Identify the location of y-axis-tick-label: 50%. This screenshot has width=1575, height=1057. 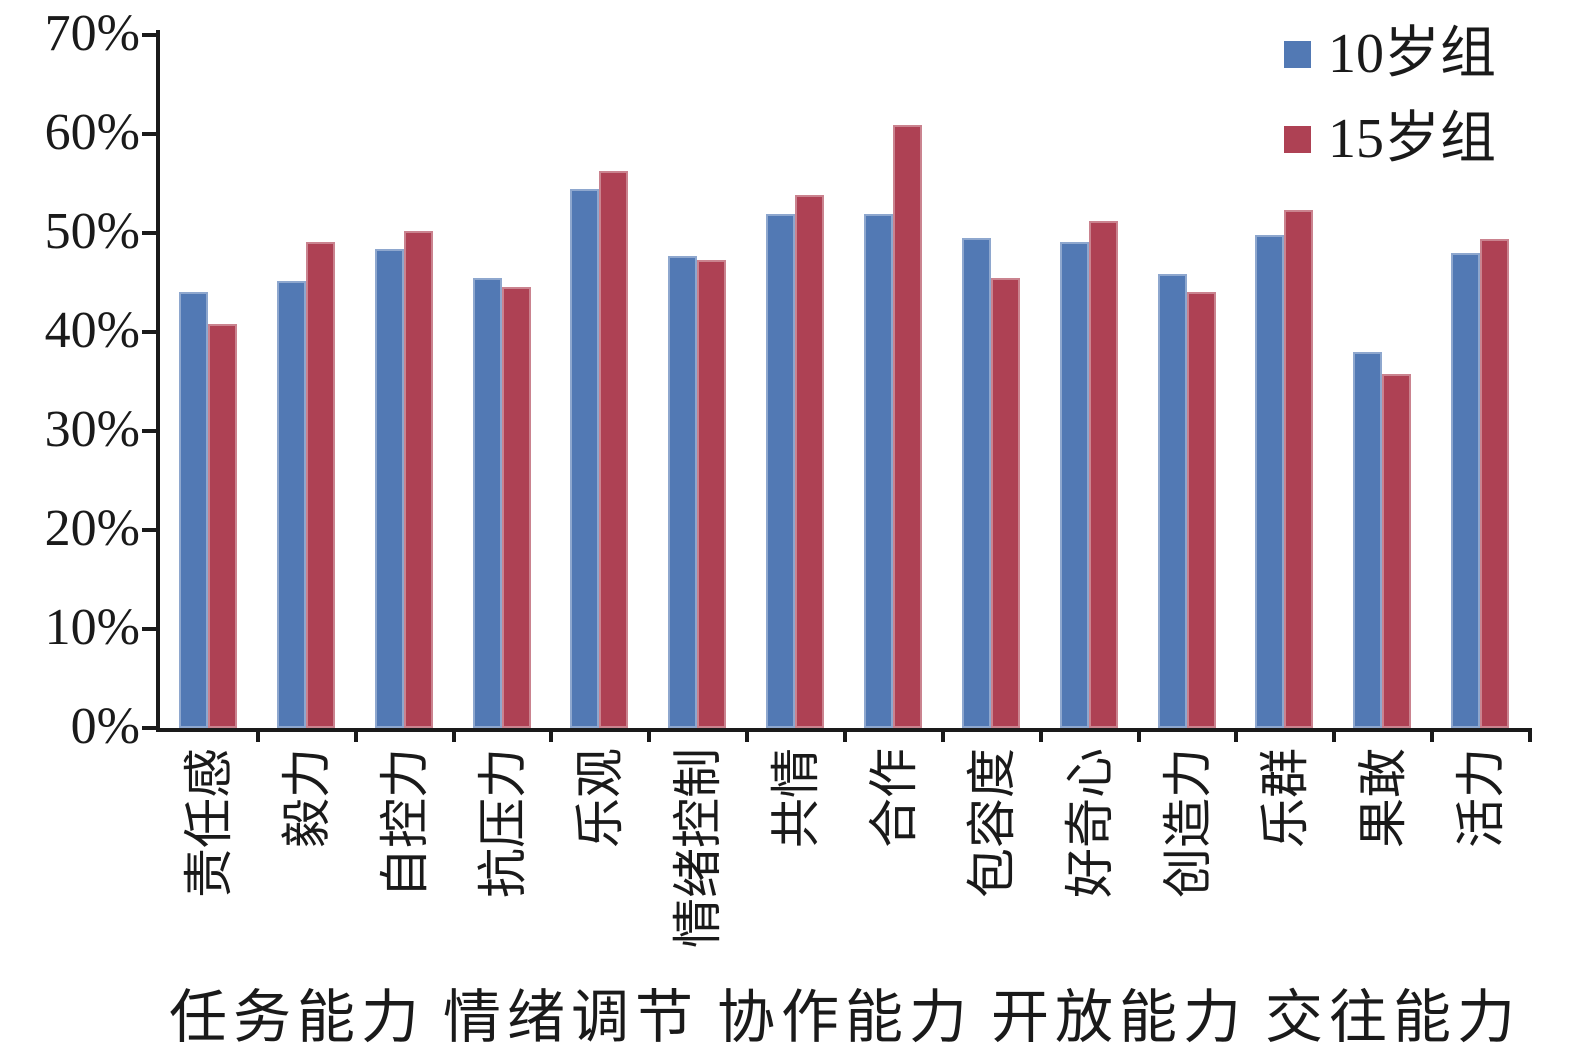
(92, 231).